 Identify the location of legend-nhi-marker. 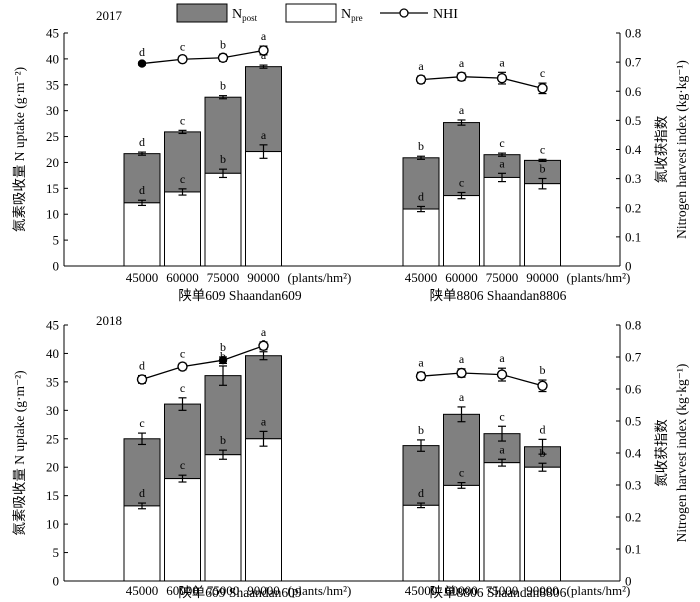
(404, 13).